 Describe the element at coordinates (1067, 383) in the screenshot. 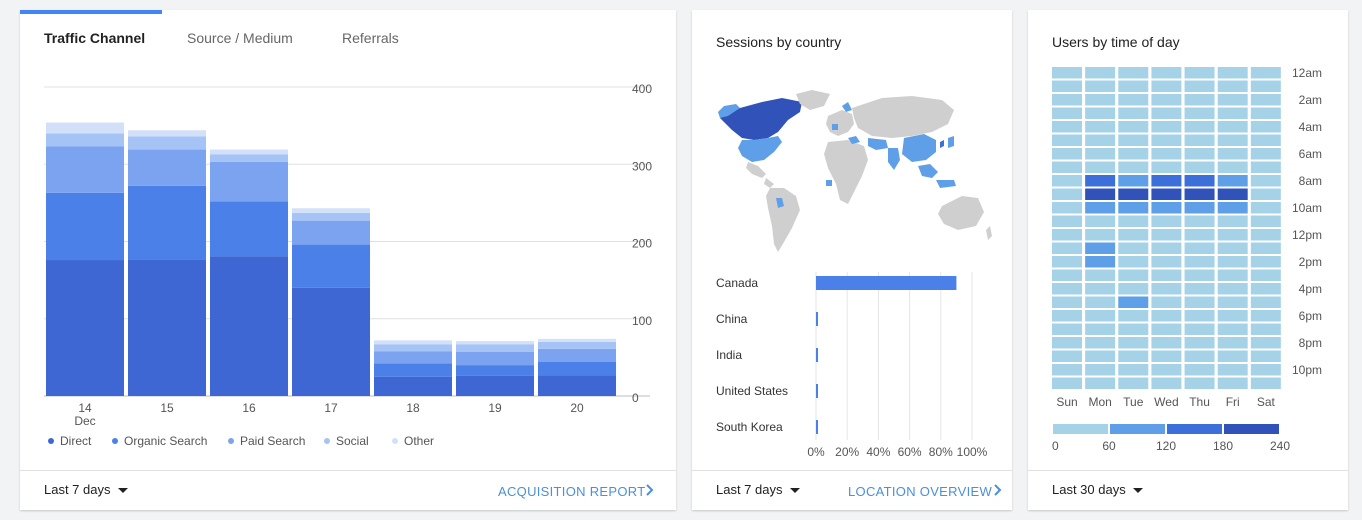

I see `heat-cell-sun-h23` at that location.